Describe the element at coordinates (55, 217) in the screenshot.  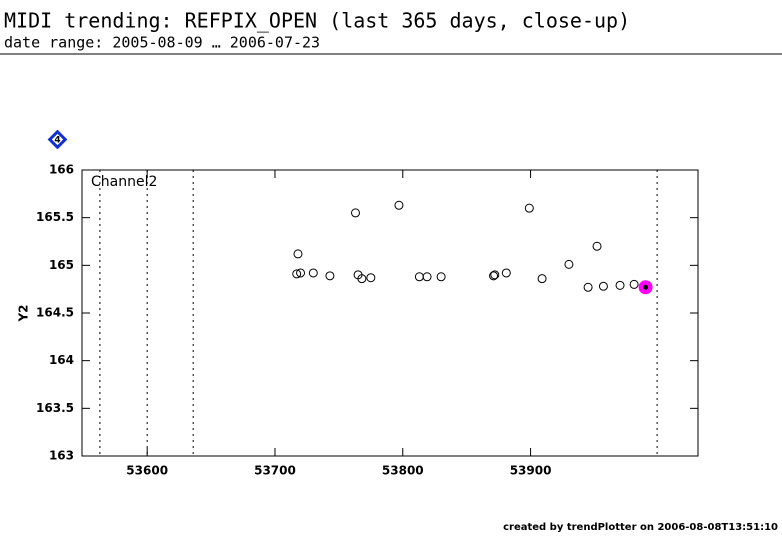
I see `y-tick-label: 165.5` at that location.